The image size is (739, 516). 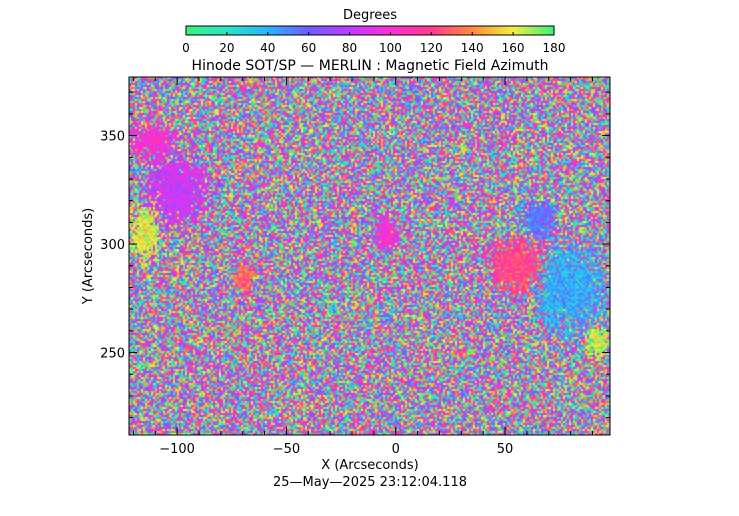 What do you see at coordinates (373, 43) in the screenshot?
I see `colorbar-ticks: 0 20 40 60 80 100 120 140 160 180` at bounding box center [373, 43].